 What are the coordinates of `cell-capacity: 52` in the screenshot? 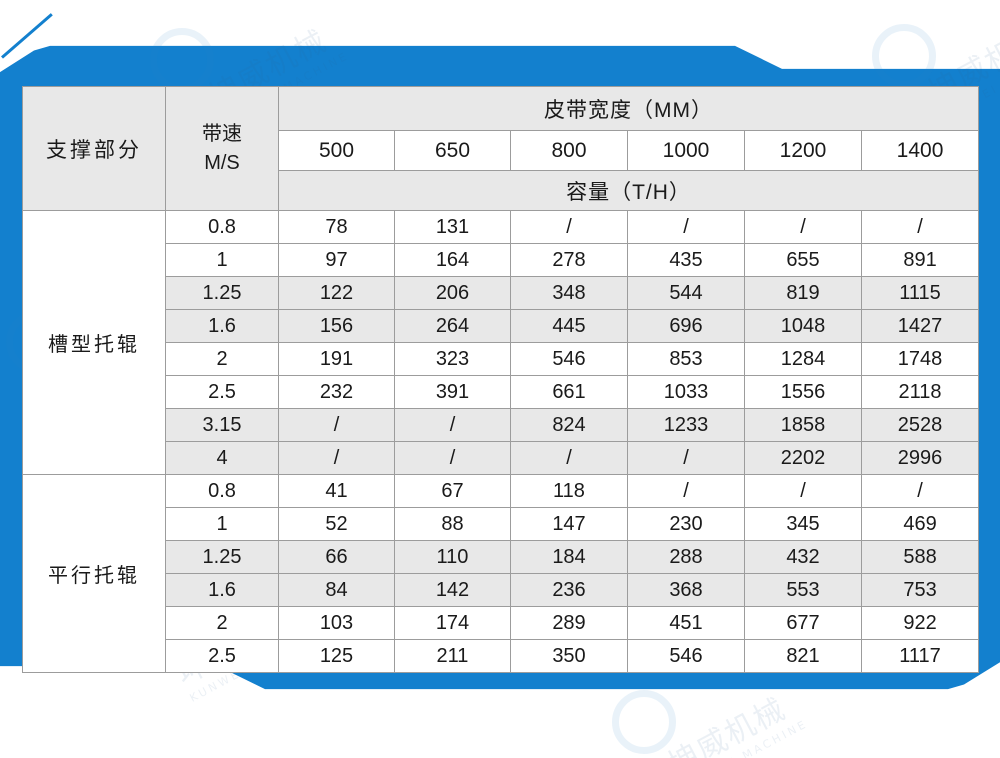 It's located at (336, 524).